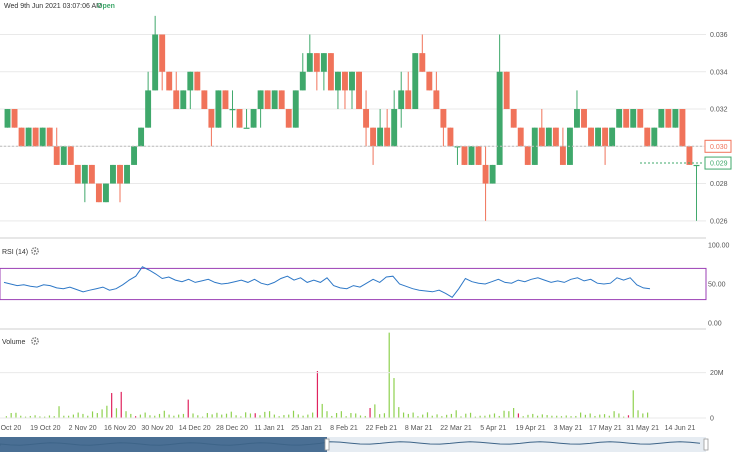  I want to click on rsi-y-axis: 0.00 50.00 100.00, so click(719, 285).